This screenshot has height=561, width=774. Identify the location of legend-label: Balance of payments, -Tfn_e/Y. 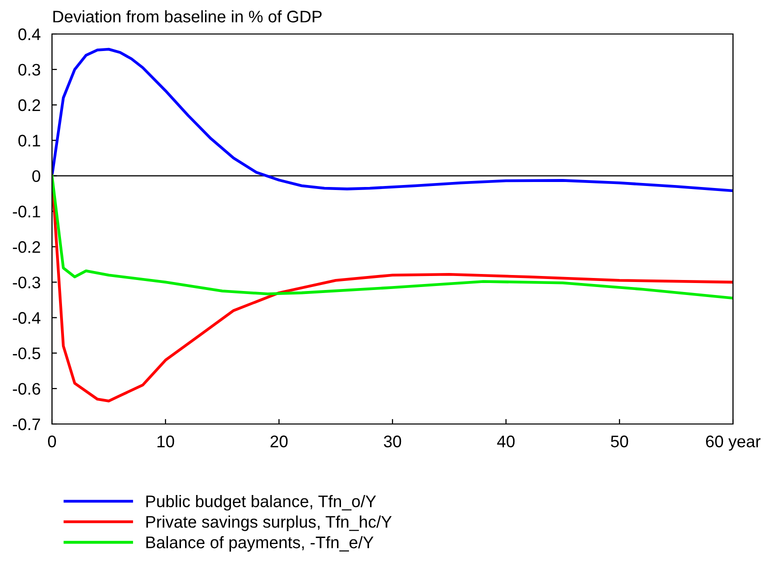
(260, 544).